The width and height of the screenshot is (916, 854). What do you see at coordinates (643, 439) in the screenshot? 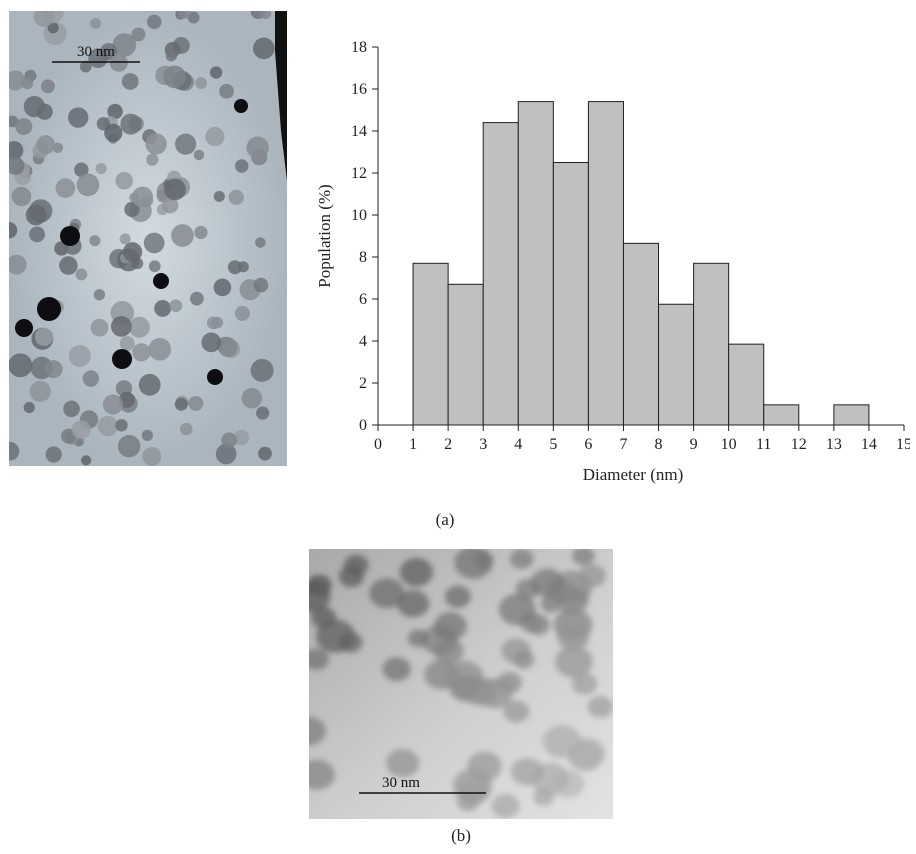
I see `x-axis-ticks: 0 1 2 3 4 5 6 7 8 9 10 11 12 13 14 15` at bounding box center [643, 439].